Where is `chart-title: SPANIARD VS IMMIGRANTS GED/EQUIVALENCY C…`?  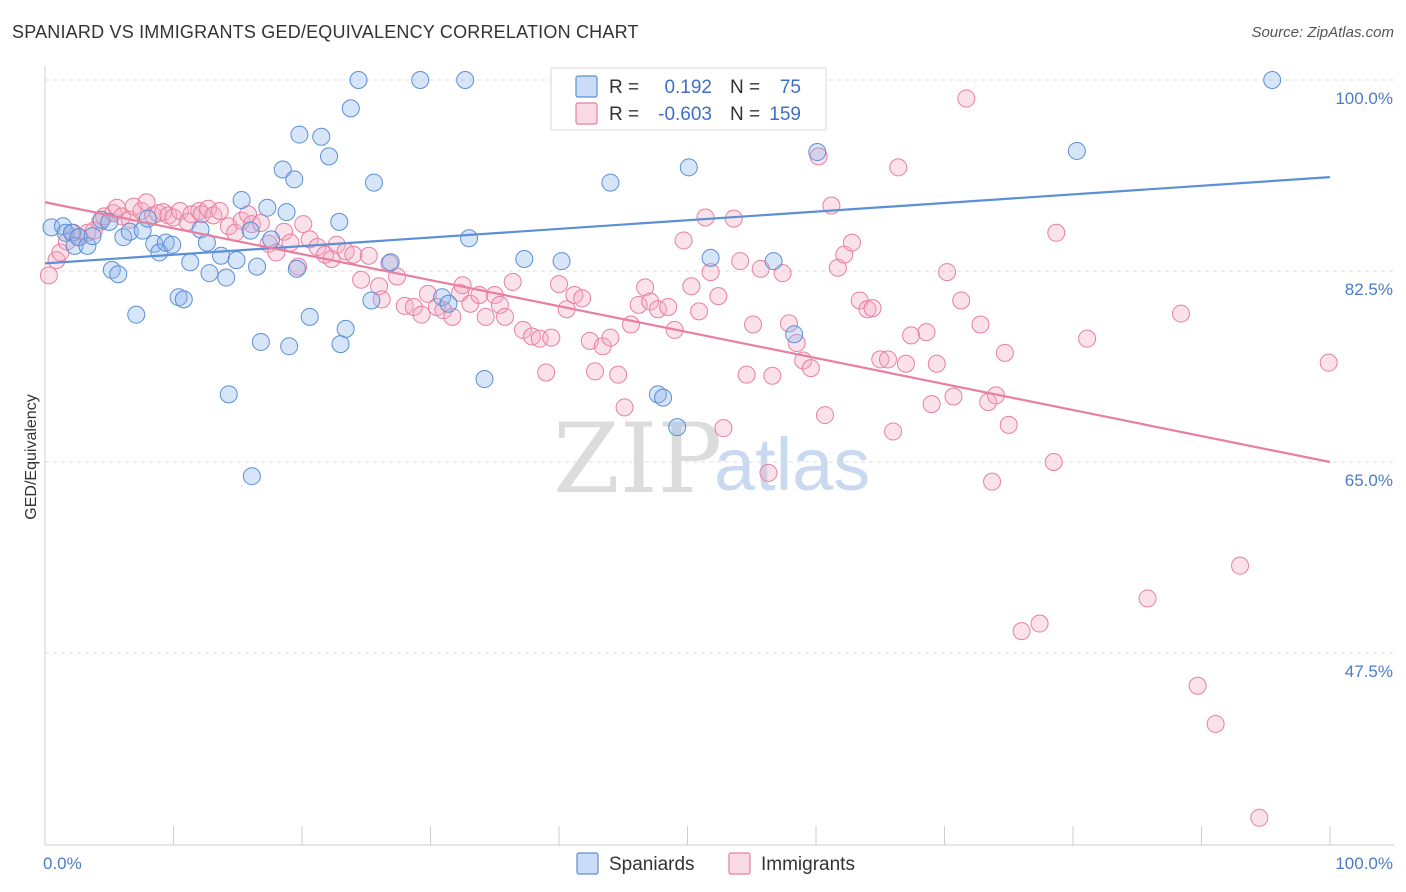
chart-title: SPANIARD VS IMMIGRANTS GED/EQUIVALENCY C… is located at coordinates (325, 32).